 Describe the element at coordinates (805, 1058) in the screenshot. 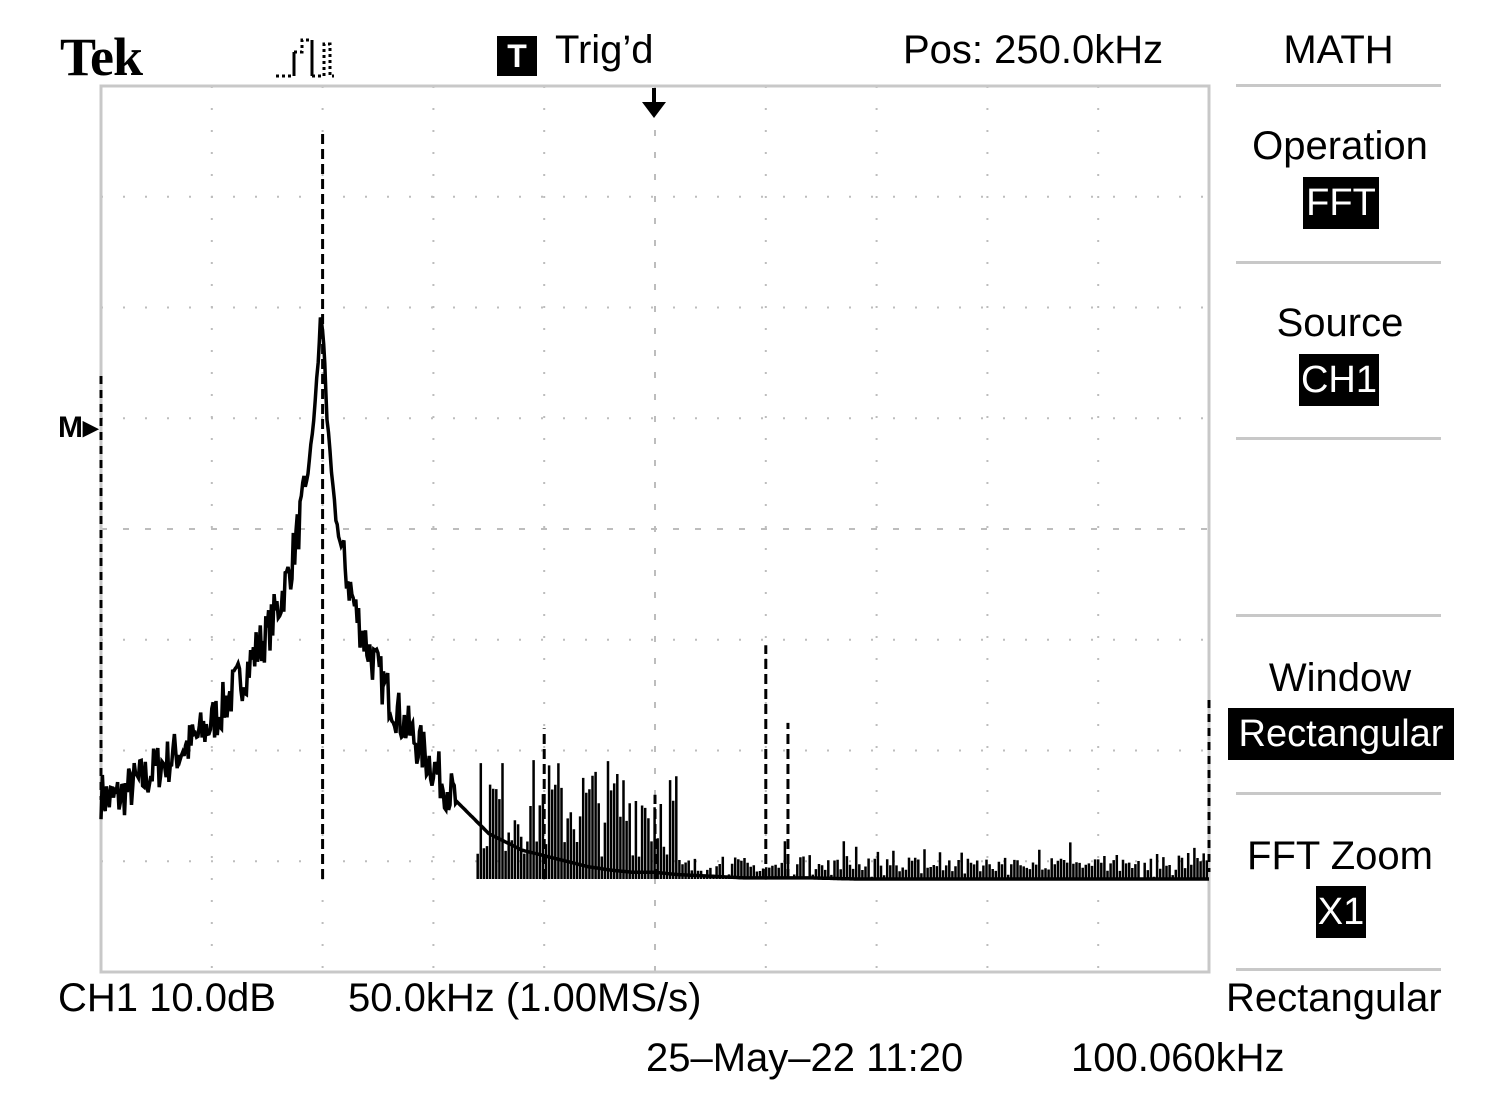

I see `date-time: 25–May–22 11:20` at that location.